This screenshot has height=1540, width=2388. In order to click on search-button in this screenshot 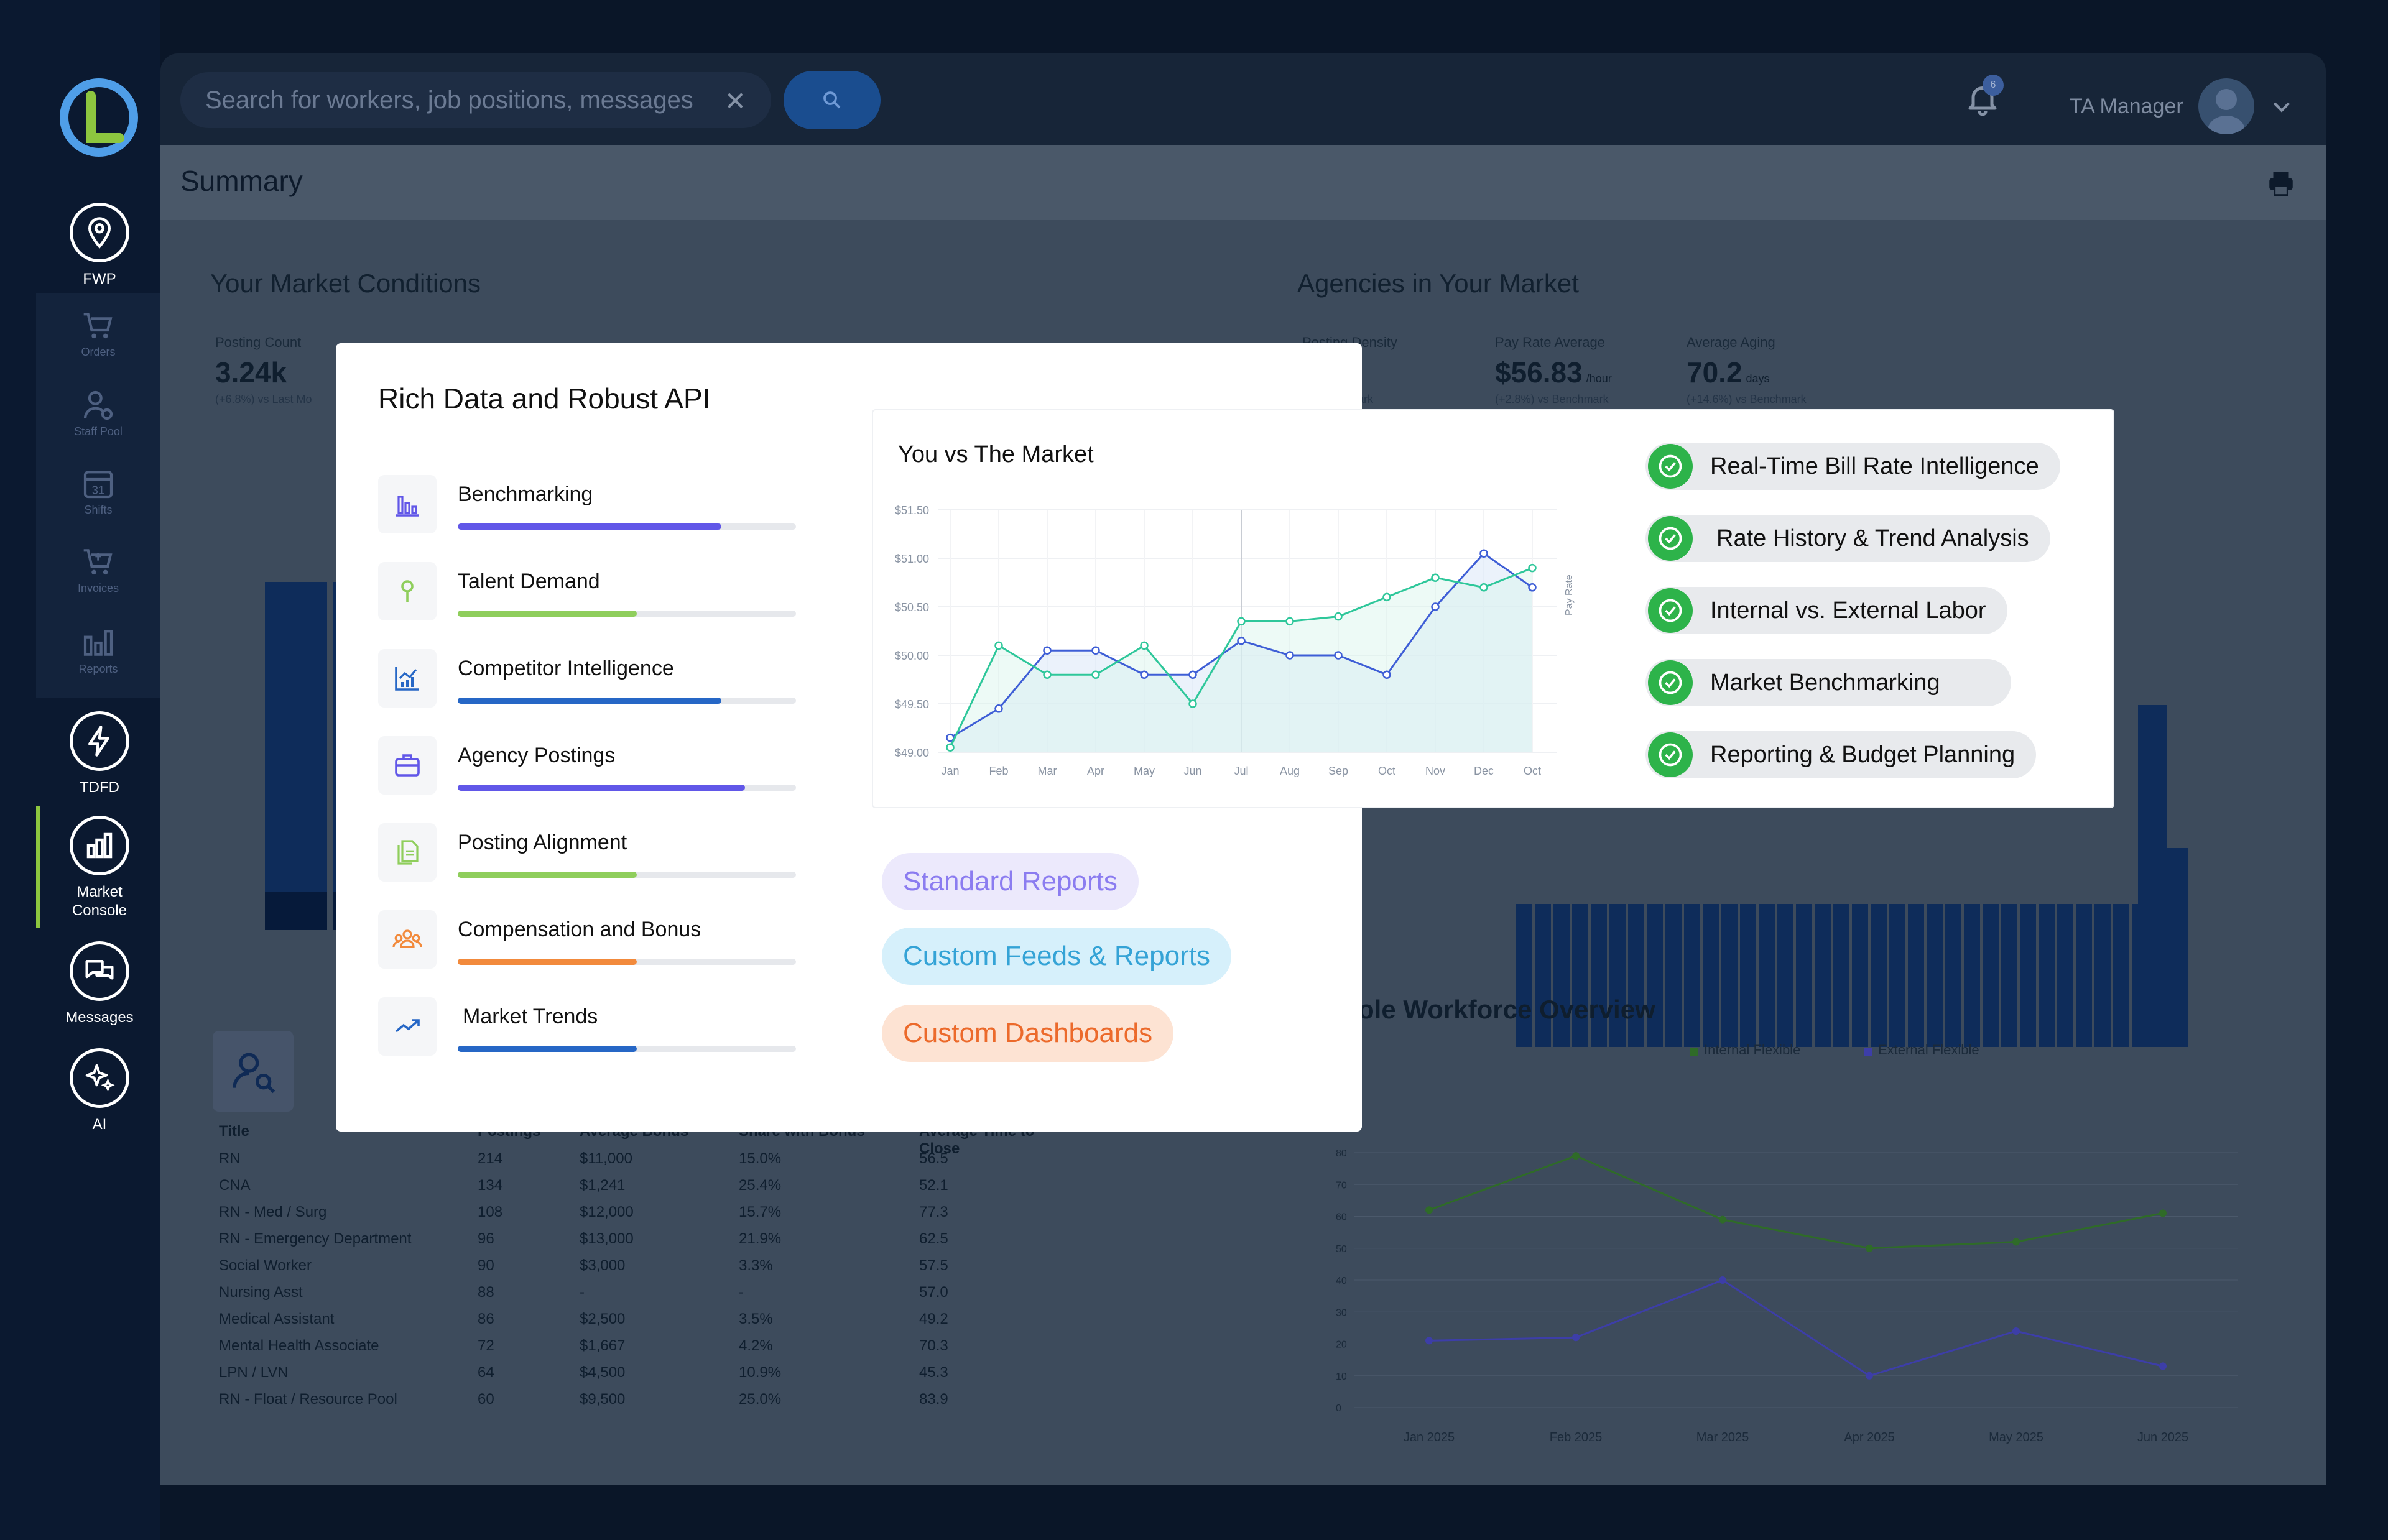, I will do `click(832, 100)`.